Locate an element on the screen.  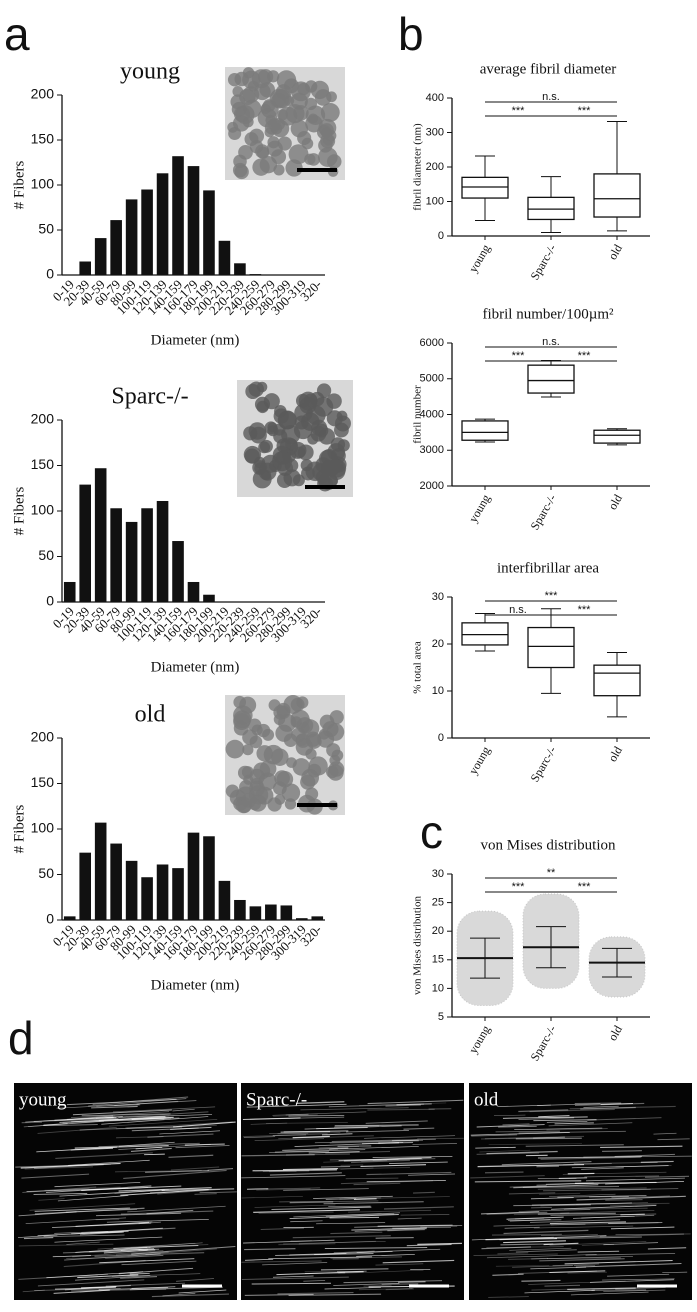
y-axis-label: fibril number is located at coordinates (418, 414).